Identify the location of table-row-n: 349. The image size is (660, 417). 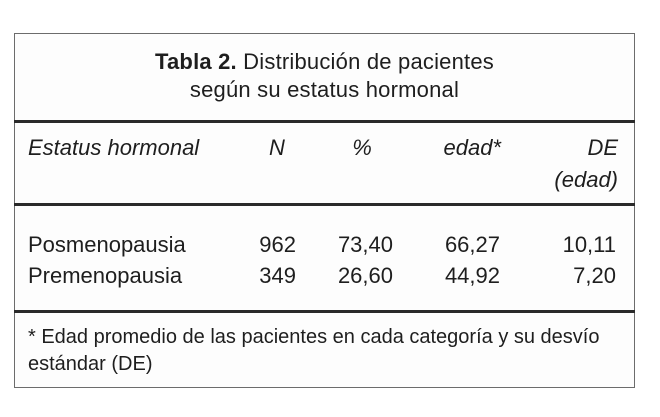
(277, 275).